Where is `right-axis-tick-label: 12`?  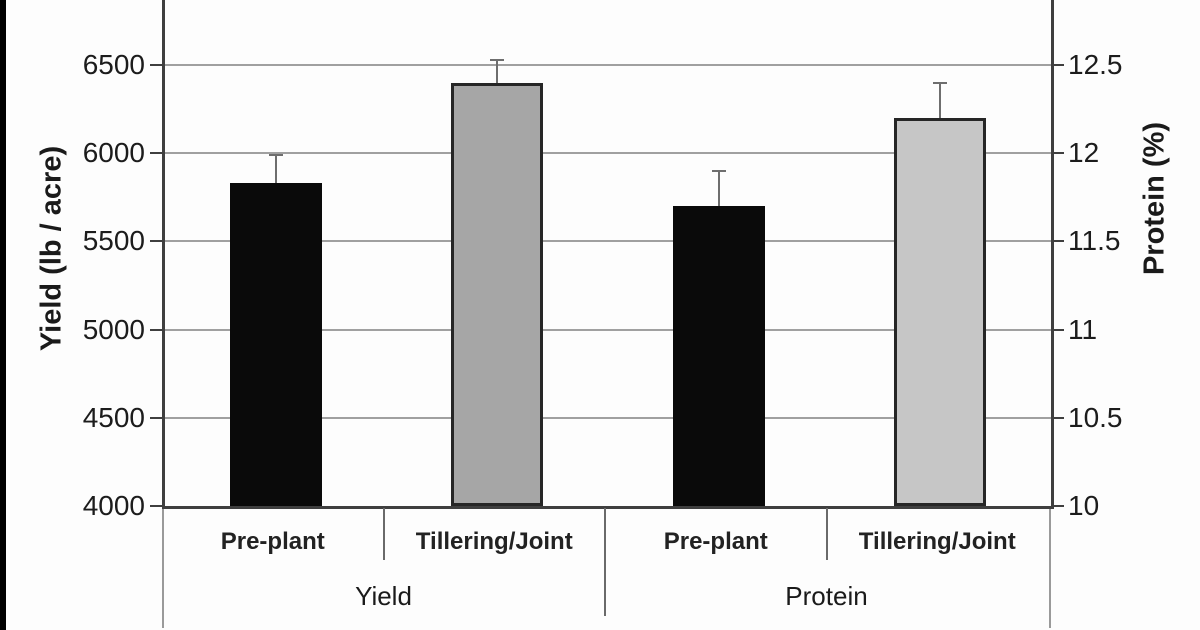 right-axis-tick-label: 12 is located at coordinates (1084, 153).